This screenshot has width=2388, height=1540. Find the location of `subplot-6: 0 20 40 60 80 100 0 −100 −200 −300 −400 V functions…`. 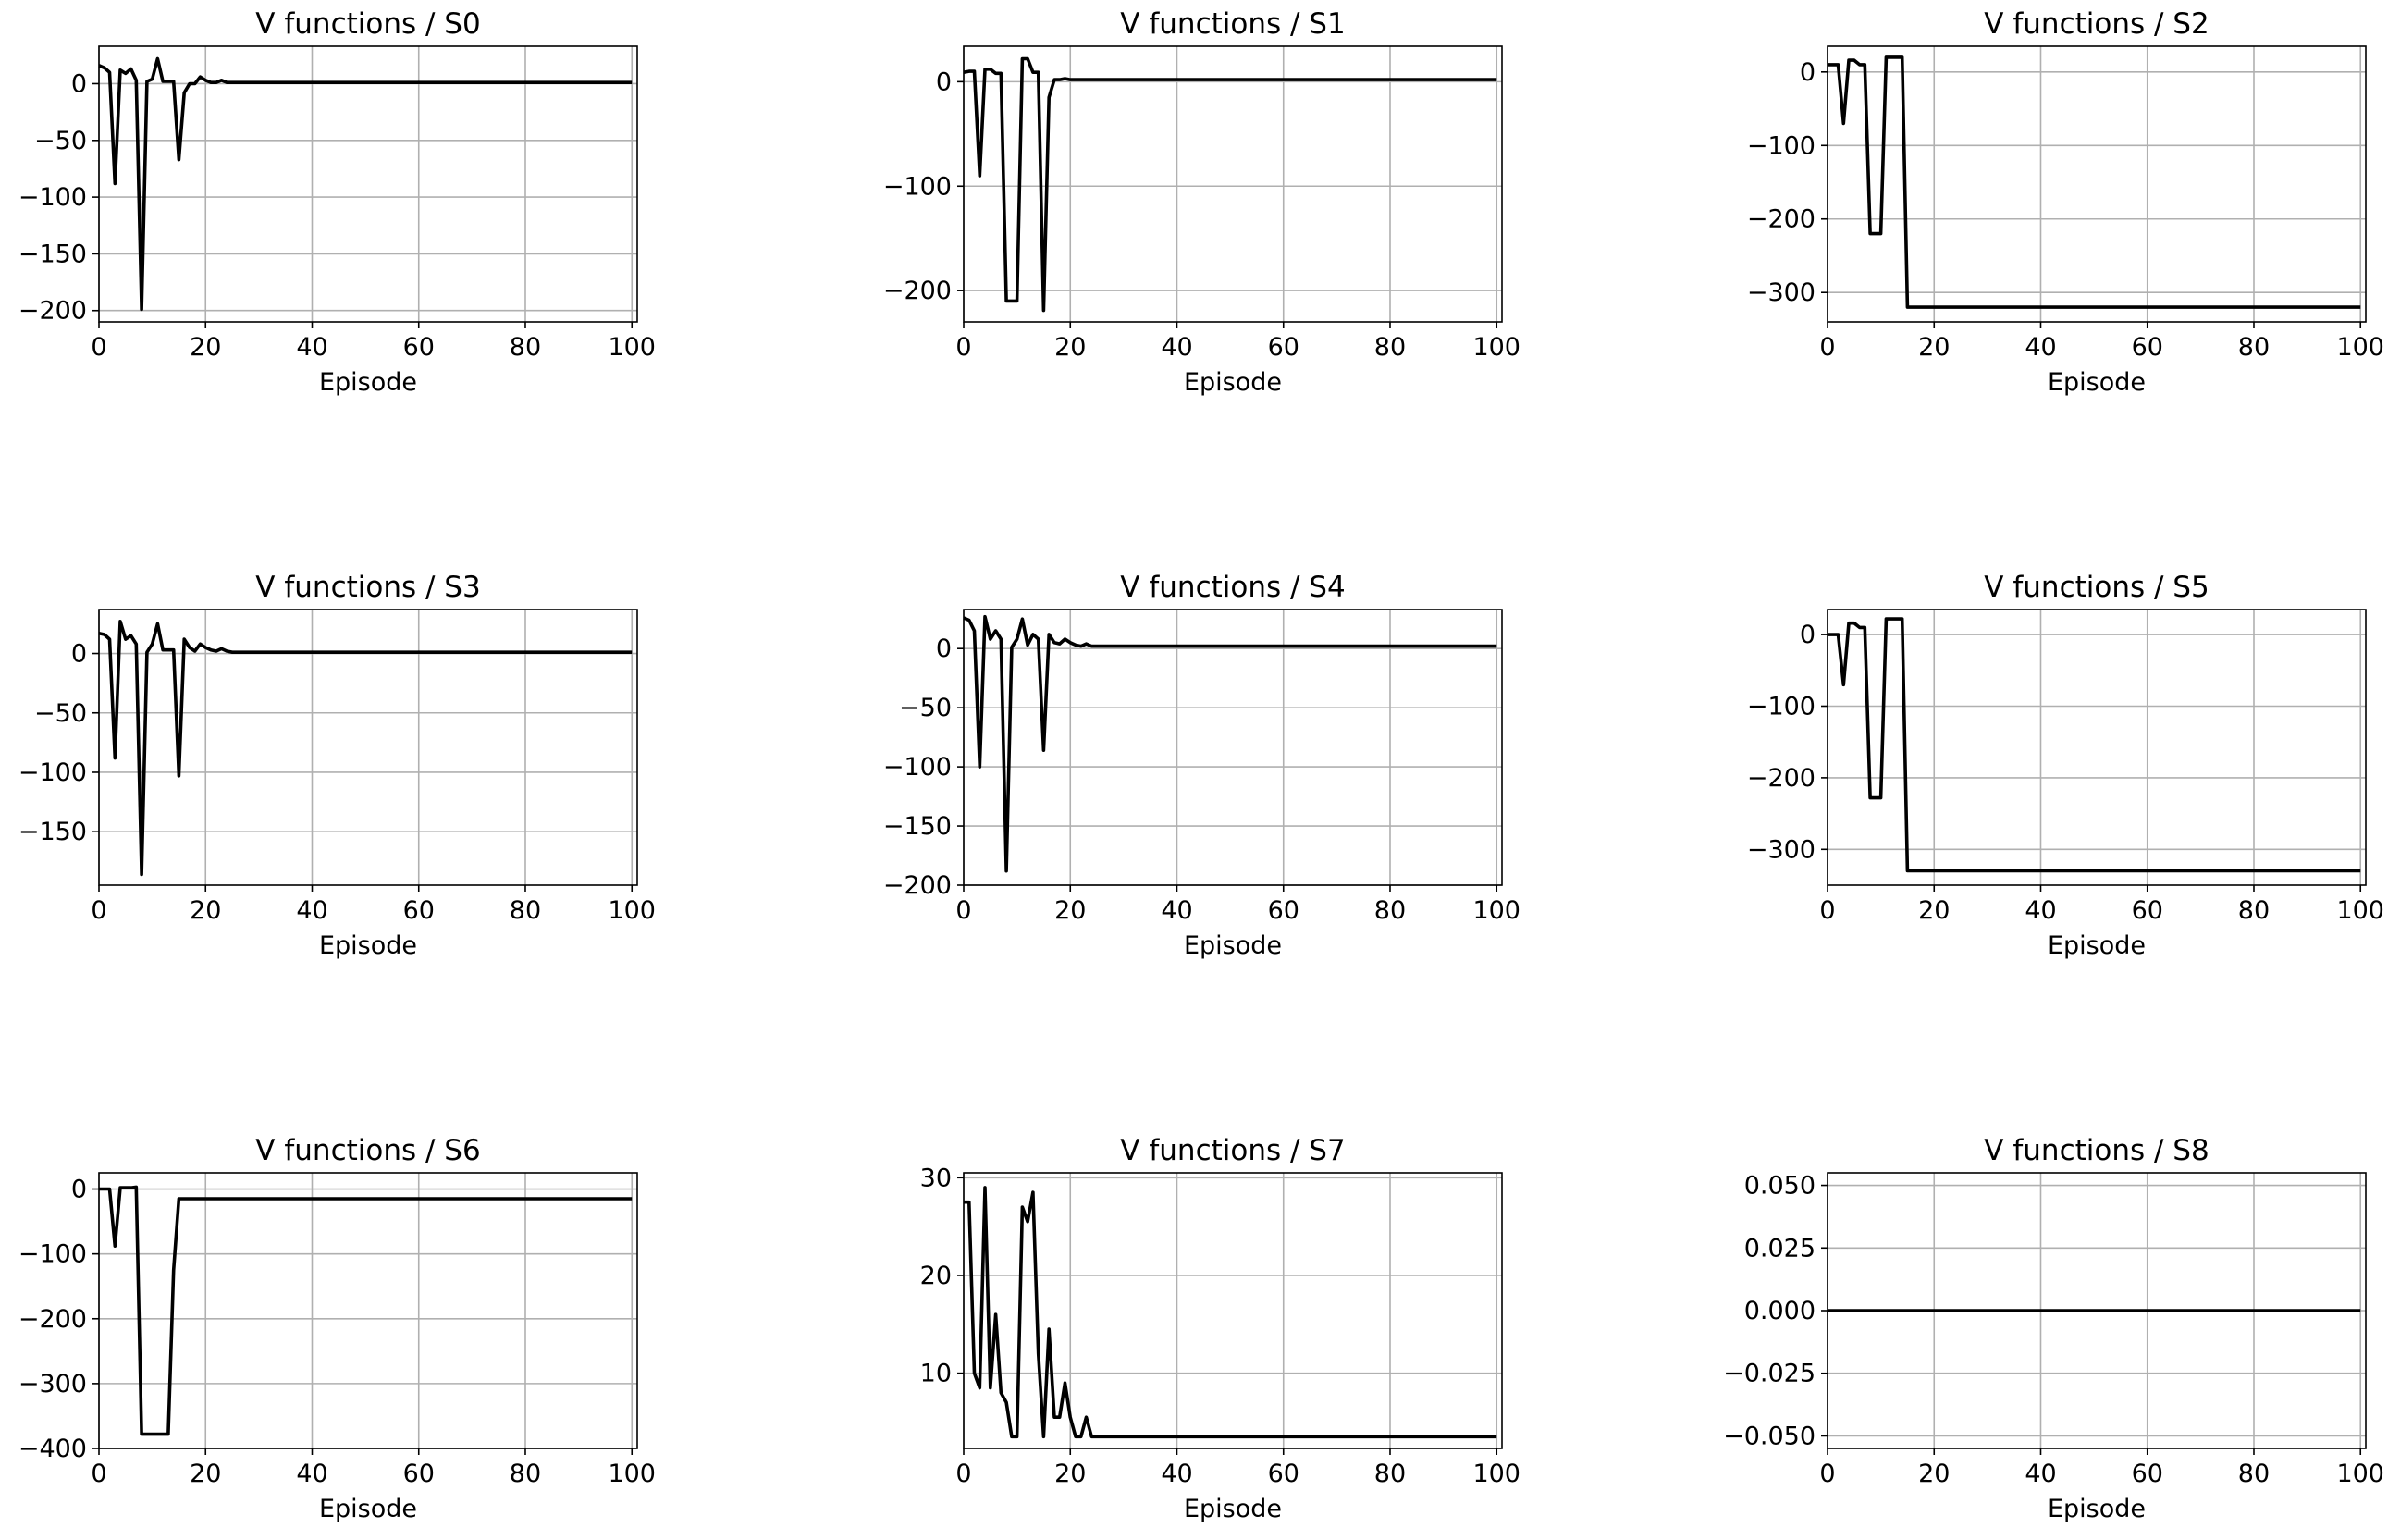

subplot-6: 0 20 40 60 80 100 0 −100 −200 −300 −400 V functions… is located at coordinates (337, 1328).